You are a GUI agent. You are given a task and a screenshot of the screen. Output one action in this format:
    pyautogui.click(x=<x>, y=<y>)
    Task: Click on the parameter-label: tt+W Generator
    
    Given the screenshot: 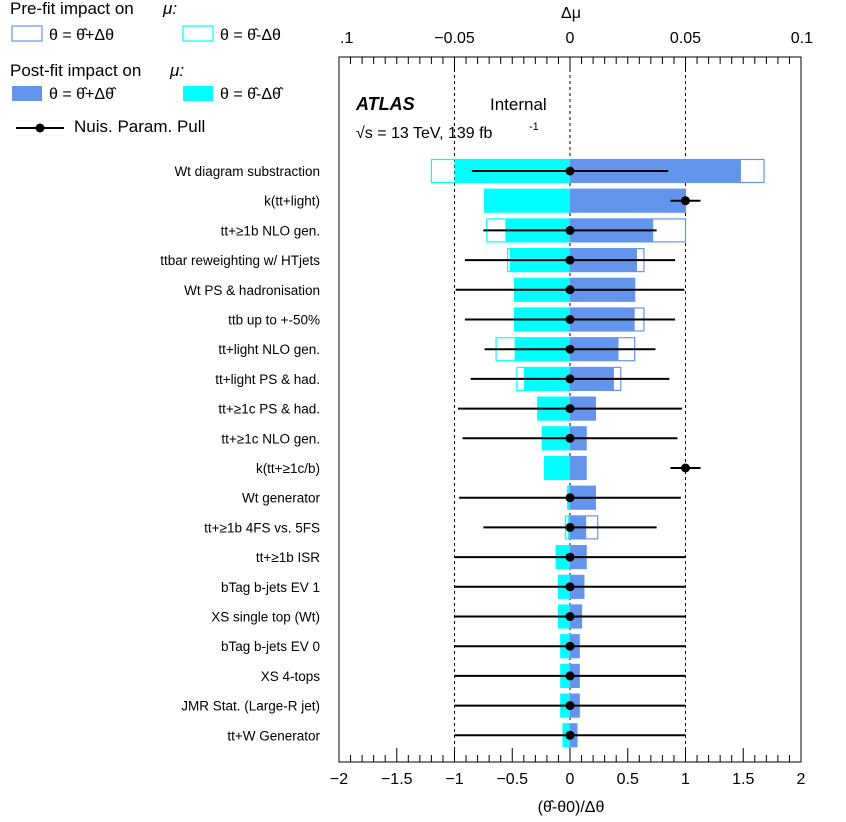 What is the action you would take?
    pyautogui.click(x=273, y=735)
    